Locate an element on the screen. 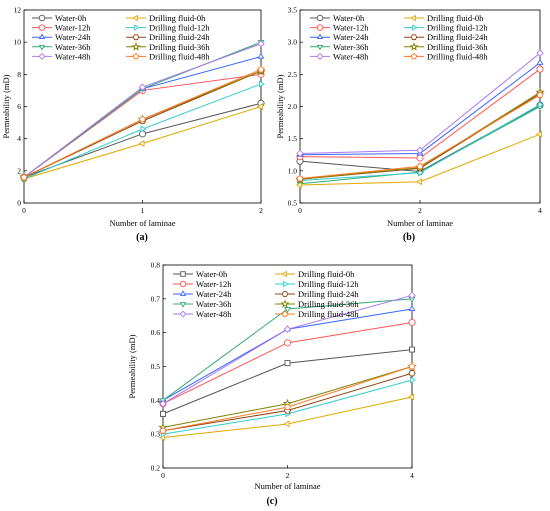  x-tick-label: 4 is located at coordinates (412, 475).